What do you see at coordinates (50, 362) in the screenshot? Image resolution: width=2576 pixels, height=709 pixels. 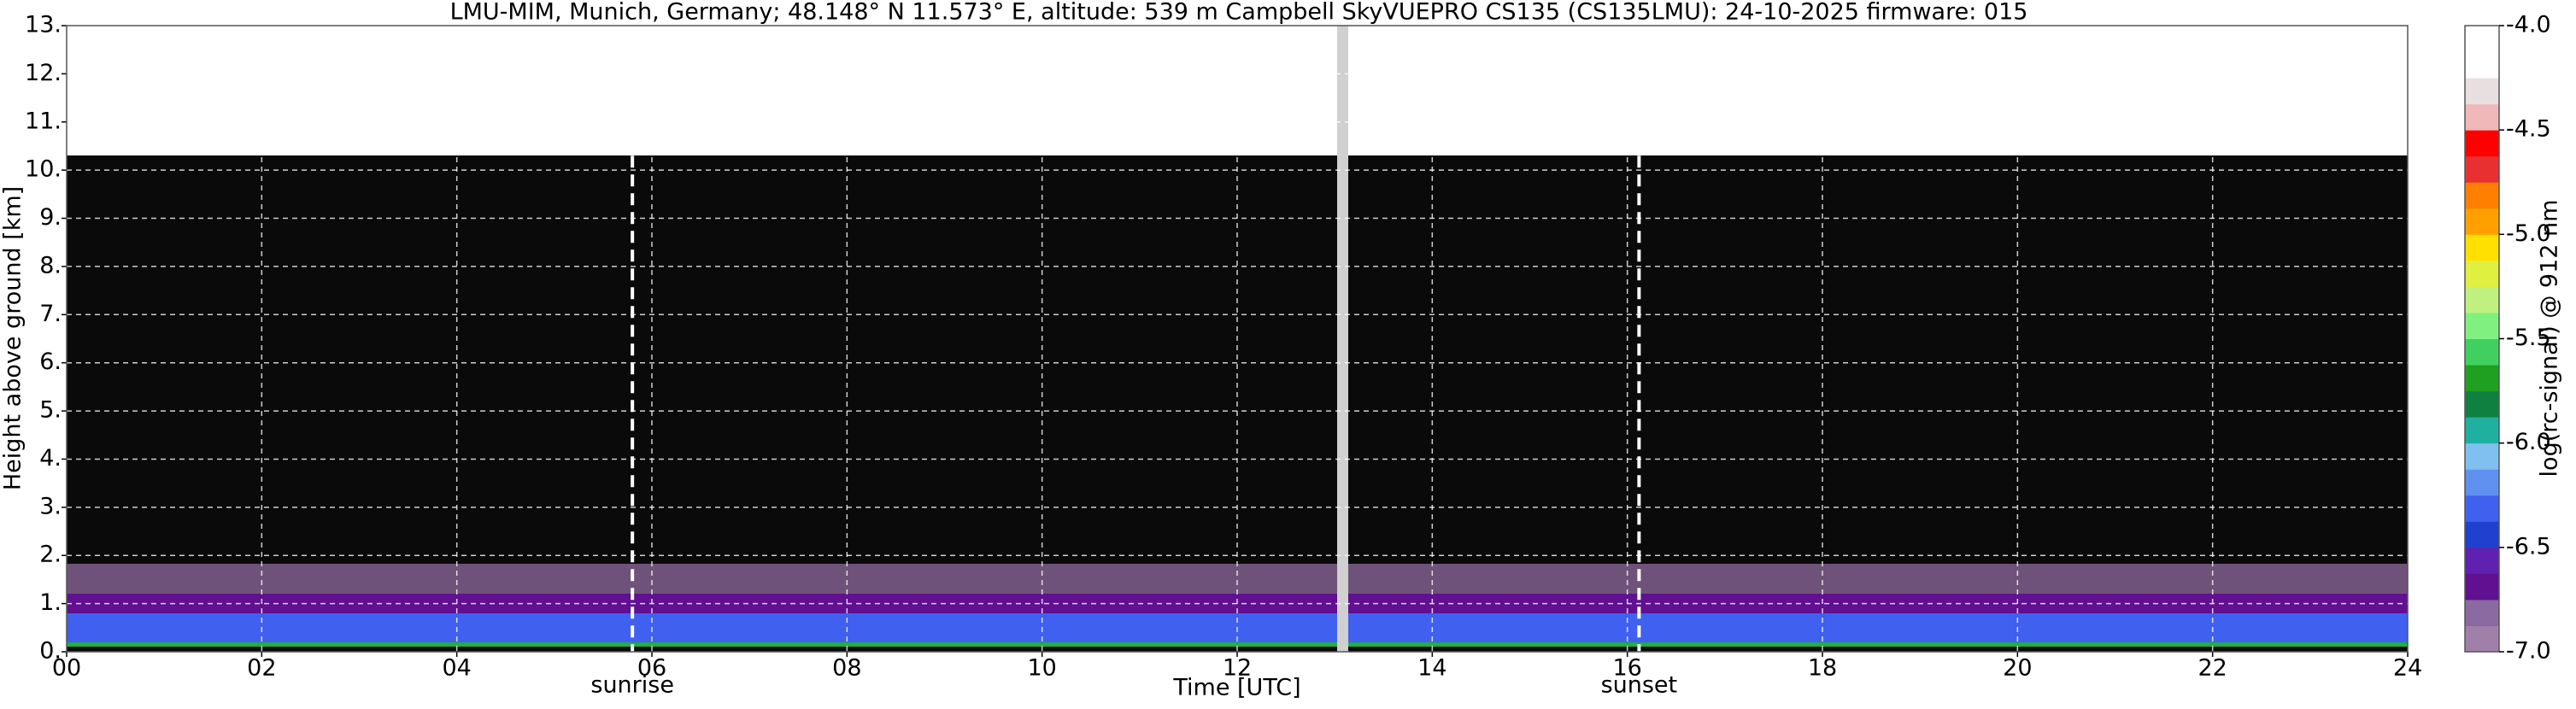 I see `y-tick-label: 6.` at bounding box center [50, 362].